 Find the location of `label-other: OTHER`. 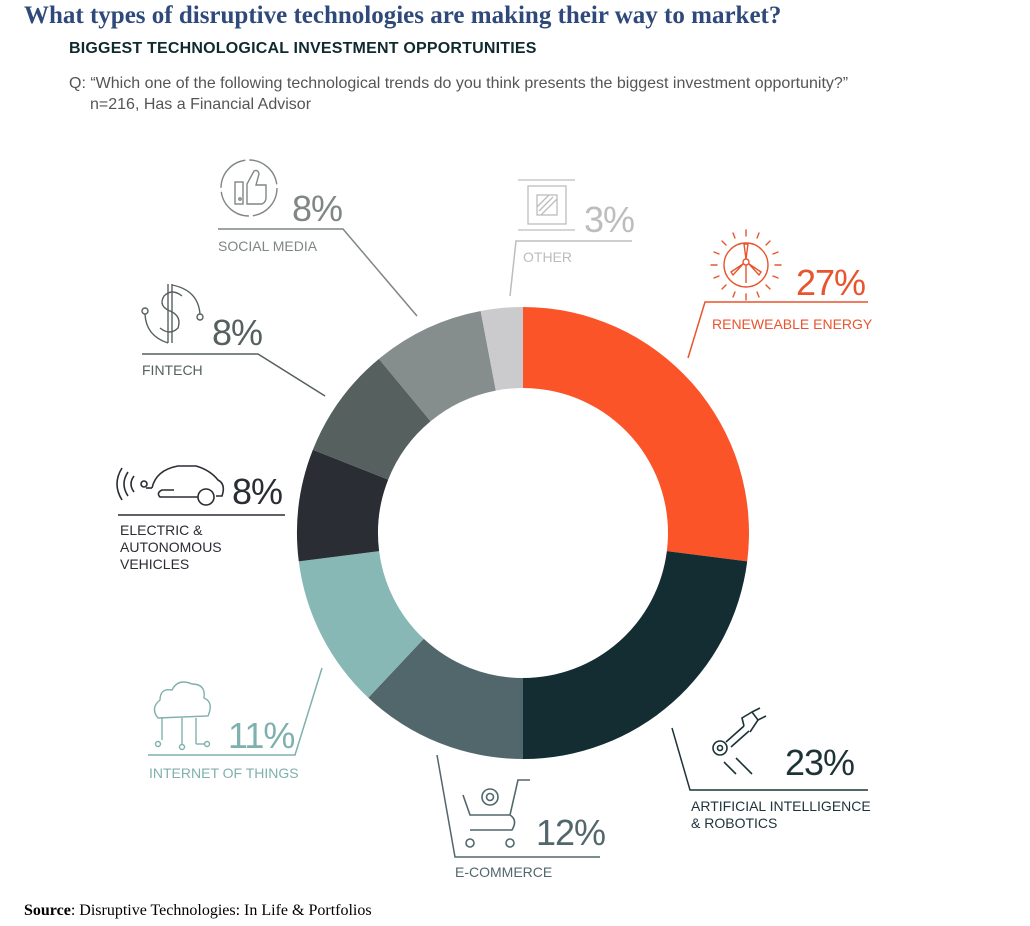

label-other: OTHER is located at coordinates (547, 257).